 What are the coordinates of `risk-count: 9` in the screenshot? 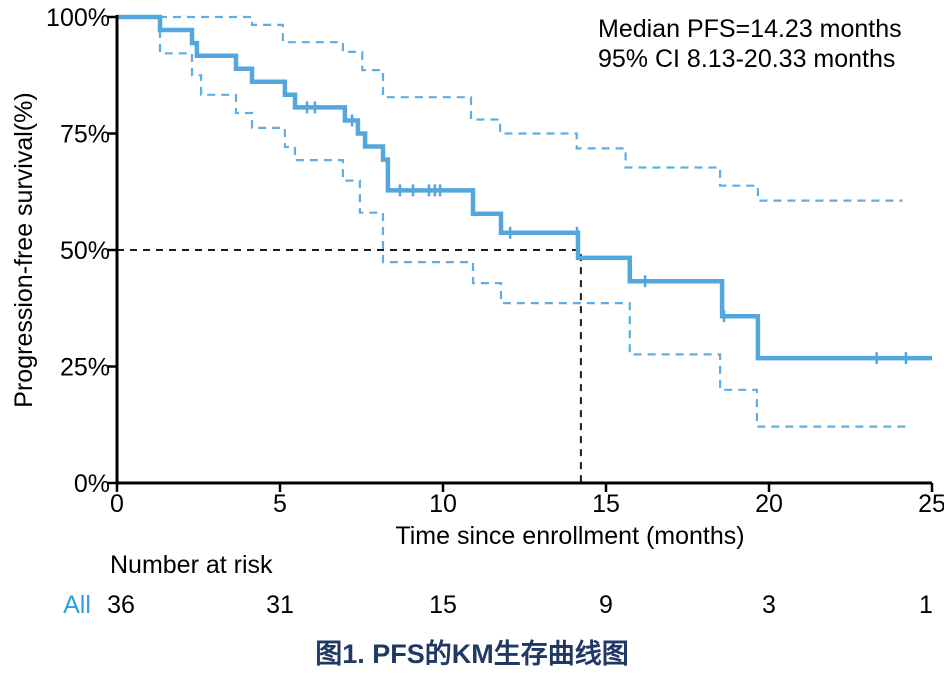 It's located at (606, 605).